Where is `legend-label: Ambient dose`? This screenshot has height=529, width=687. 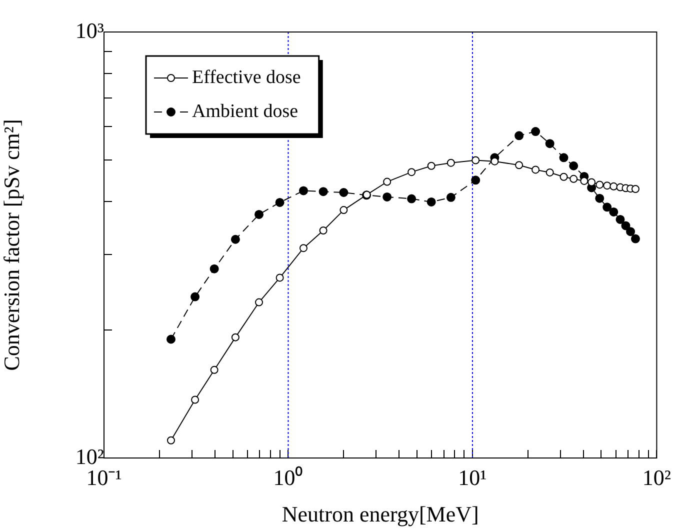
legend-label: Ambient dose is located at coordinates (245, 111).